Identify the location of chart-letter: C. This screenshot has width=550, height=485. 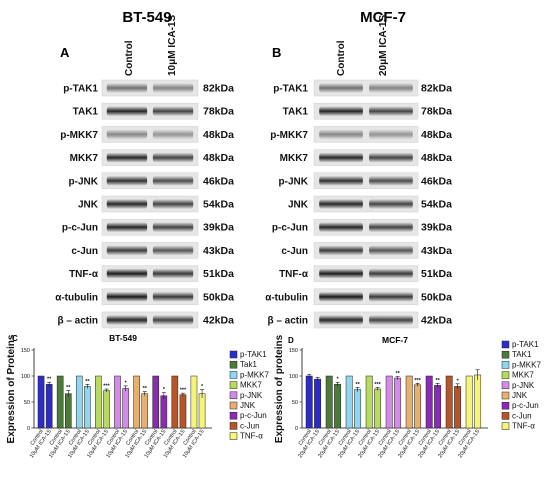
(15, 338).